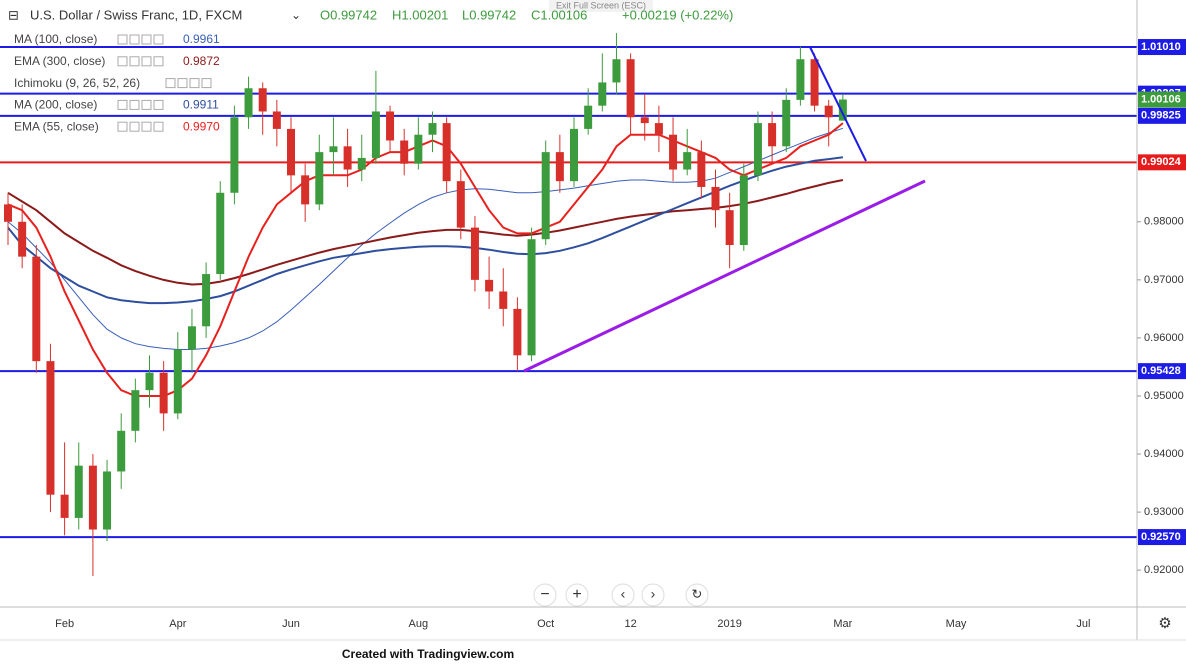  I want to click on zoom-controls: − + ‹ › ↻, so click(621, 595).